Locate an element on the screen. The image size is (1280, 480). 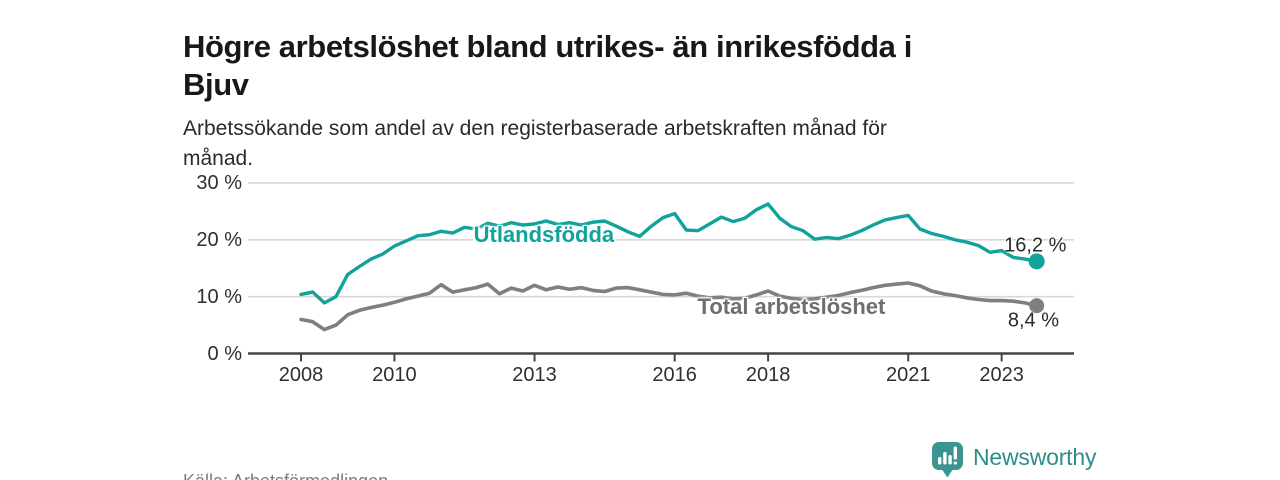
end-dot-total-arbetsloshet is located at coordinates (1037, 306).